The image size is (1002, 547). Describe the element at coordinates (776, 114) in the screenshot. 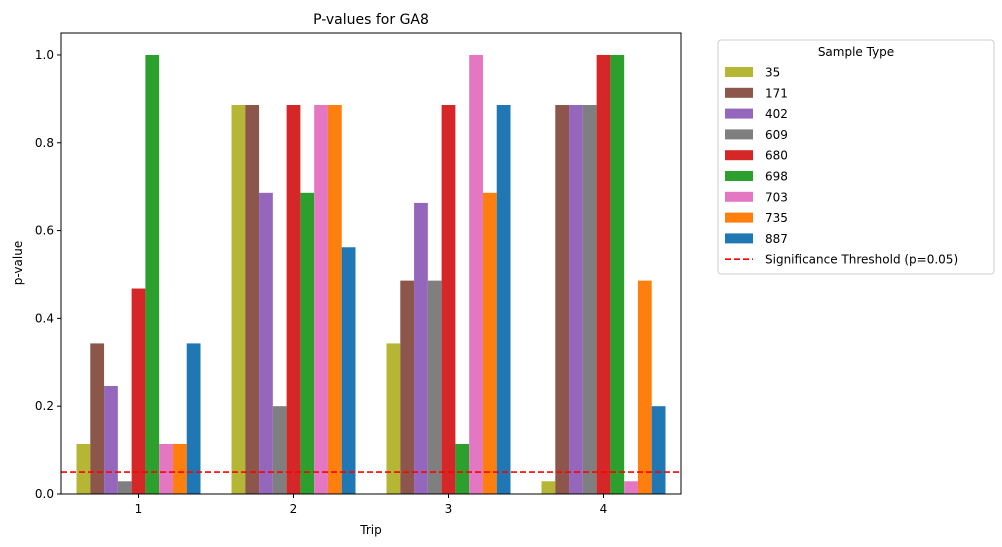

I see `legend-label-402: 402` at that location.